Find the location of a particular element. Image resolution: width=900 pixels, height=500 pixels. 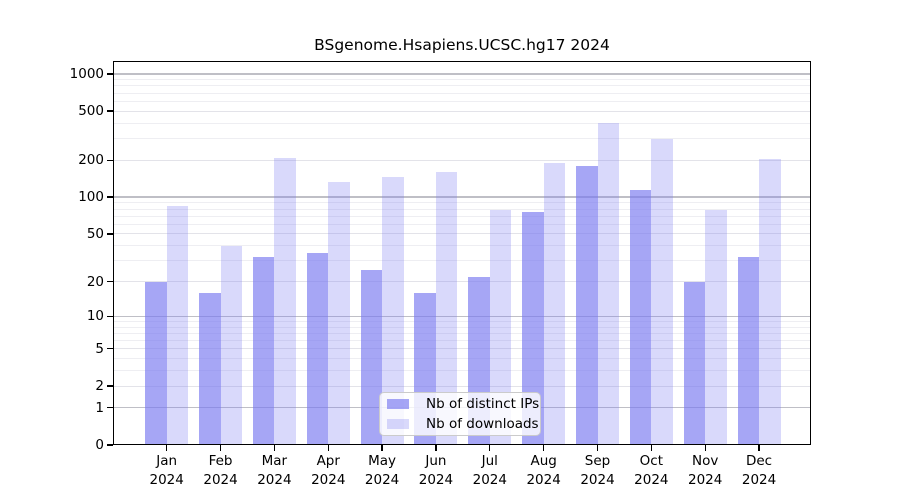

x-tick-label-dec: Dec 2024 is located at coordinates (759, 470).